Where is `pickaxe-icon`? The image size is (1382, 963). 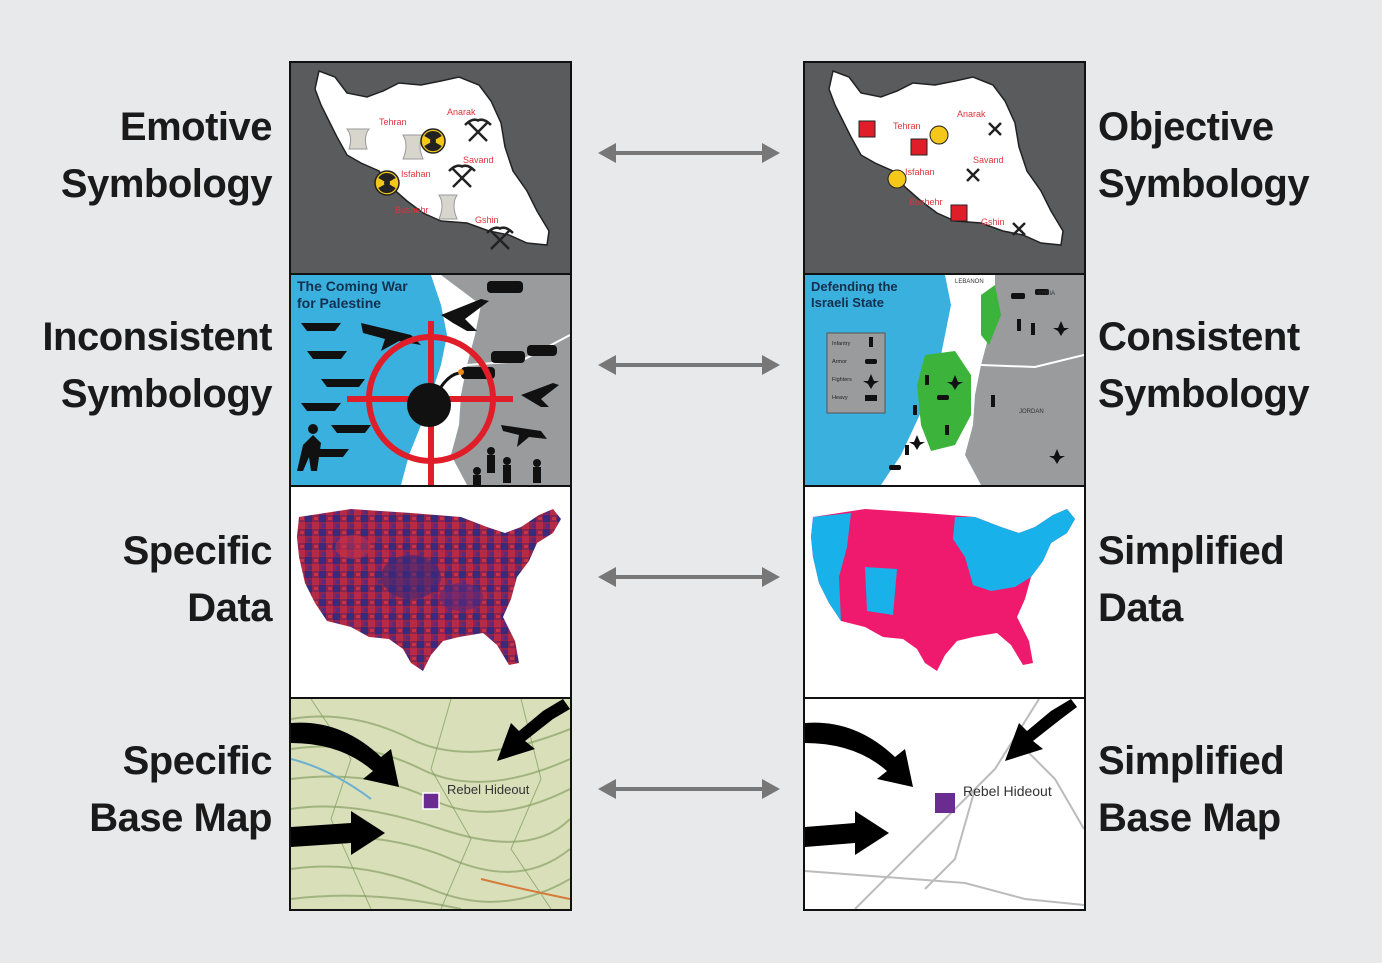 pickaxe-icon is located at coordinates (478, 130).